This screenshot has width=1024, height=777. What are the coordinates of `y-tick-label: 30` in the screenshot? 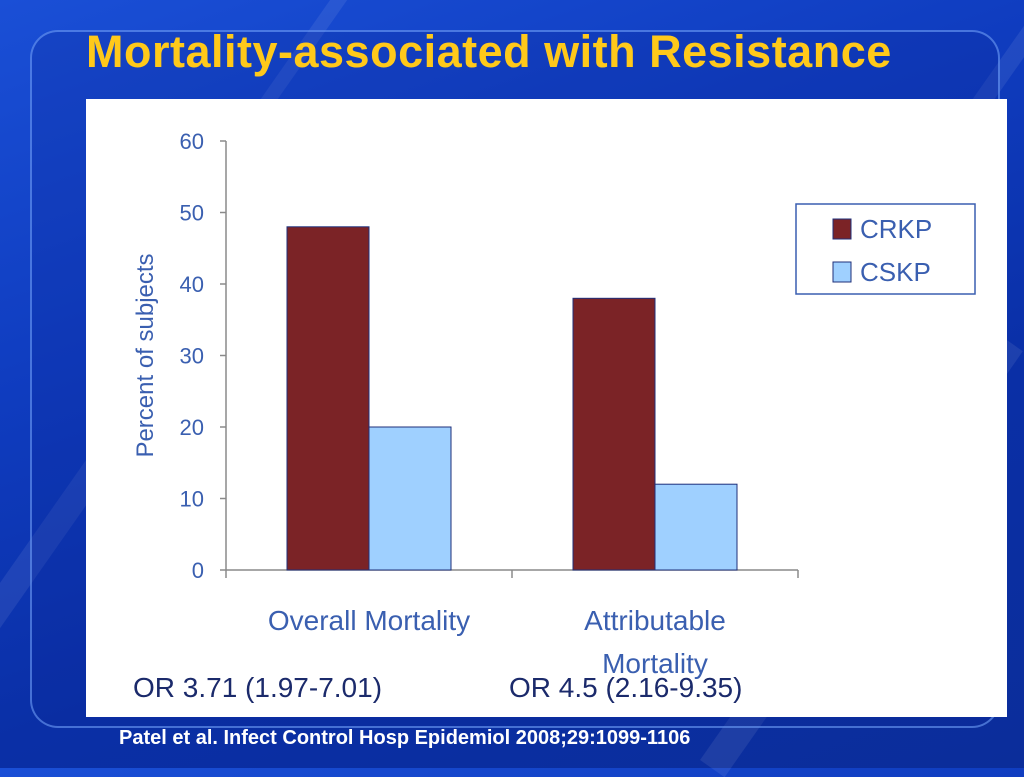 It's located at (192, 356).